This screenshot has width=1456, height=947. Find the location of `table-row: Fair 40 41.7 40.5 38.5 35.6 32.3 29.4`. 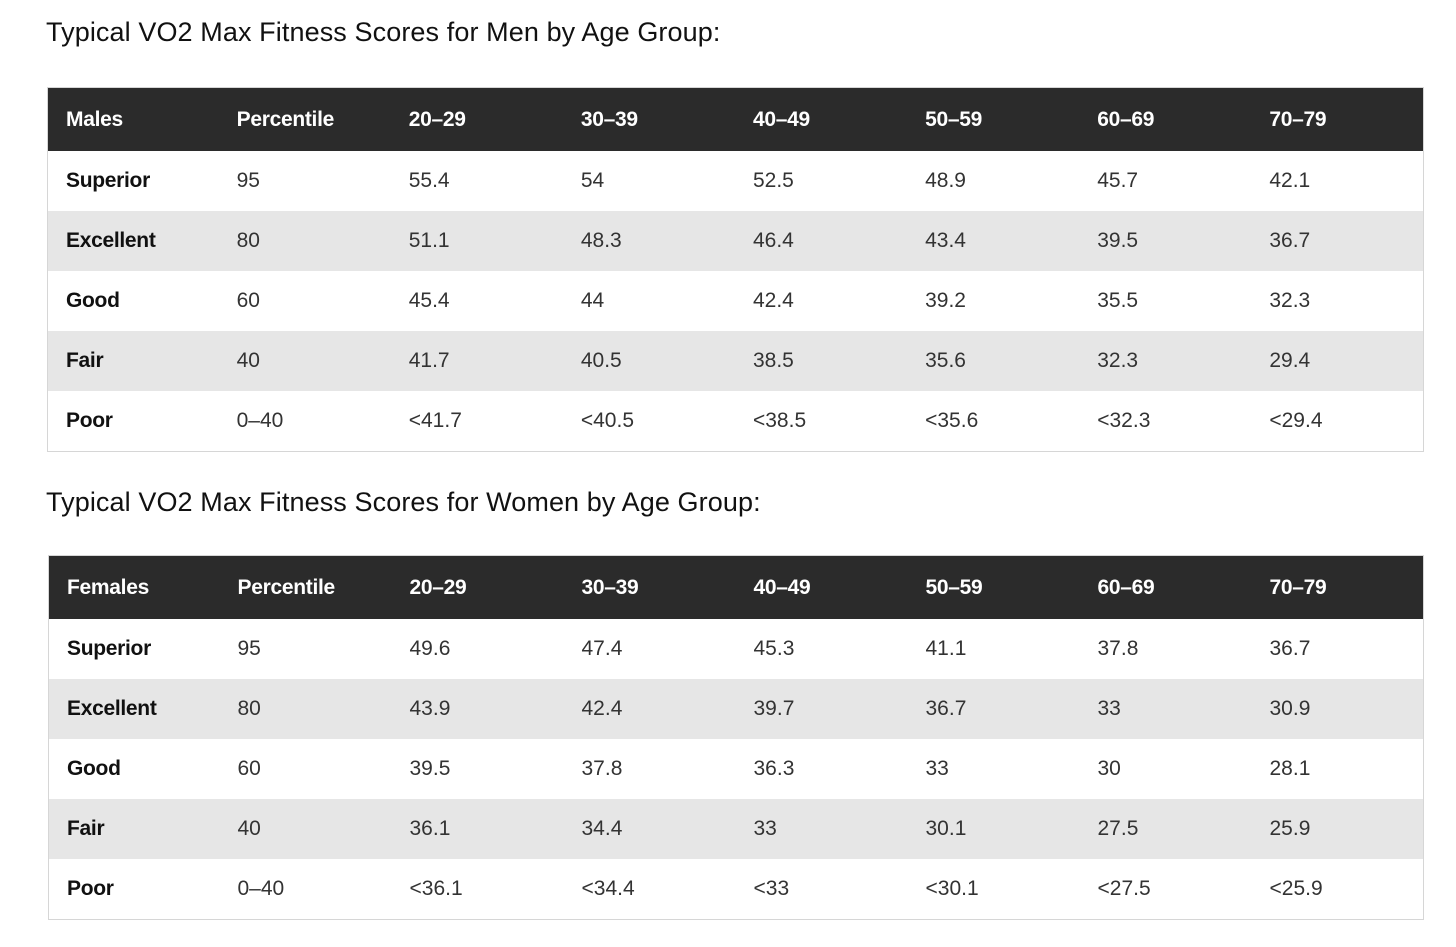

table-row: Fair 40 41.7 40.5 38.5 35.6 32.3 29.4 is located at coordinates (735, 361).